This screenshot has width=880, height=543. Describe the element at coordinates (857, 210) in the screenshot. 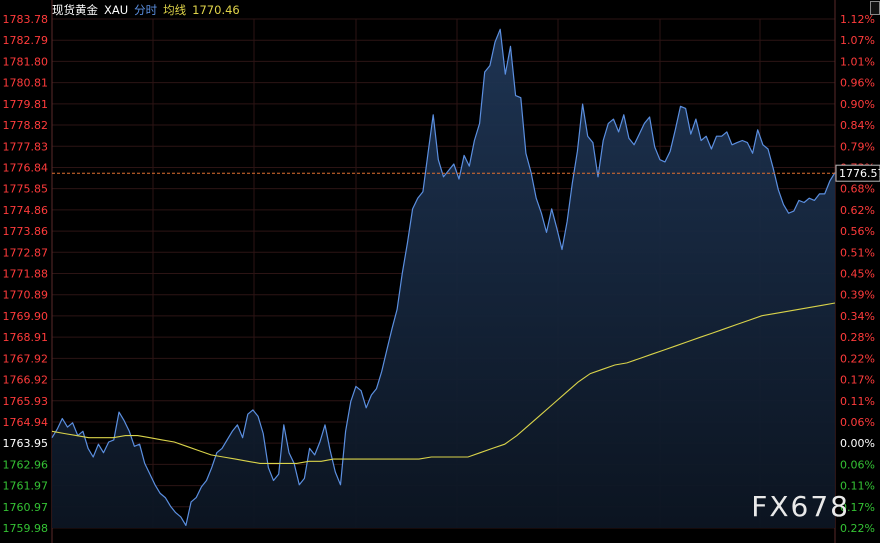

I see `percent-tick-label: 0.62%` at that location.